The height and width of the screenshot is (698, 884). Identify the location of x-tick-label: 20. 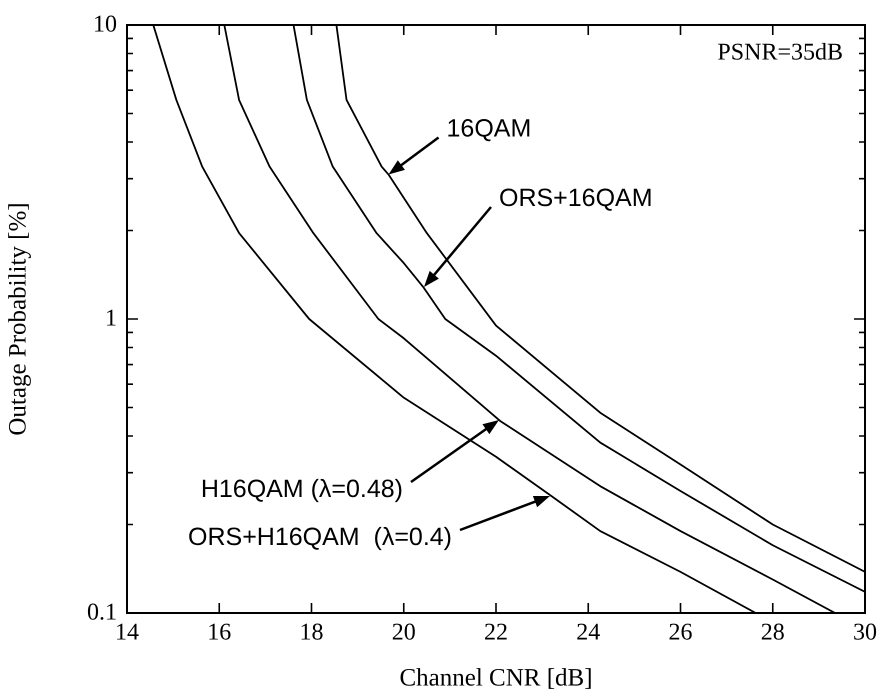
(404, 633).